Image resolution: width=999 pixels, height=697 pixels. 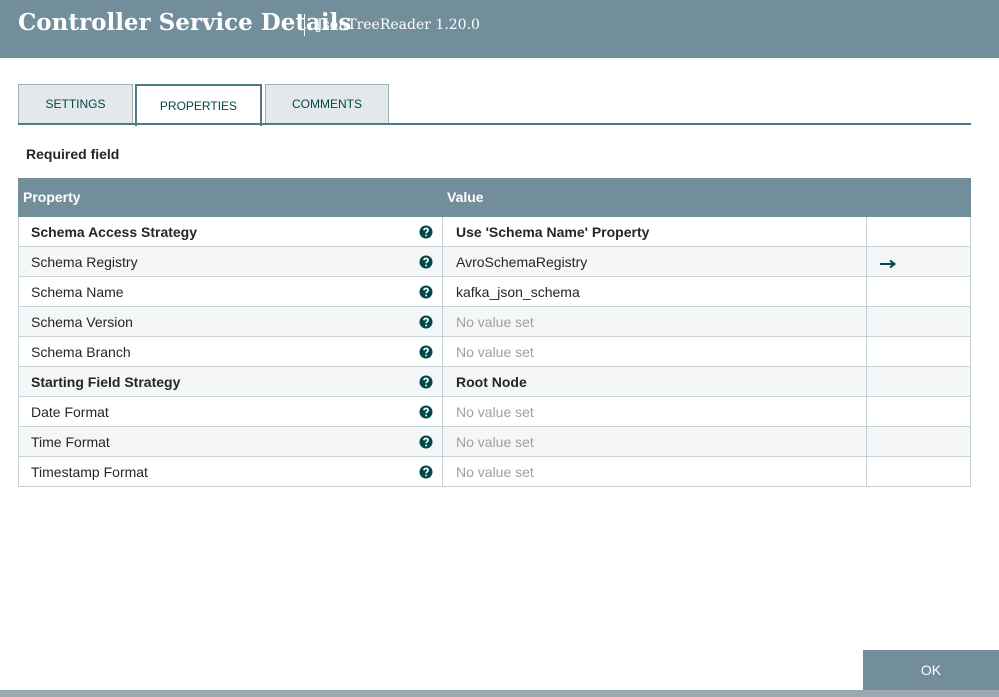 I want to click on subtitle: JsonTreeReader 1.20.0, so click(x=398, y=25).